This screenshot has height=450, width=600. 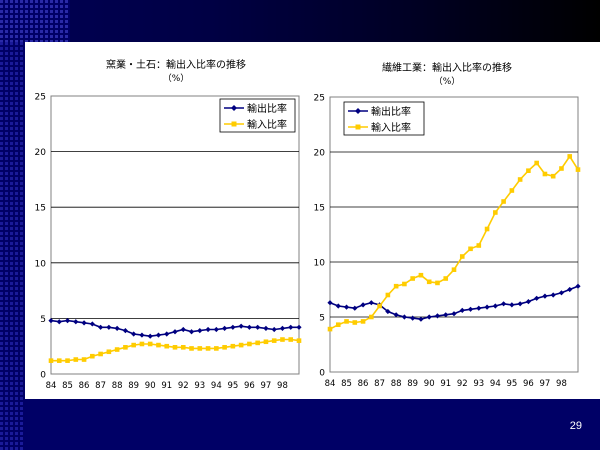 What do you see at coordinates (391, 127) in the screenshot?
I see `textile-legend-import-label: 輸入比率` at bounding box center [391, 127].